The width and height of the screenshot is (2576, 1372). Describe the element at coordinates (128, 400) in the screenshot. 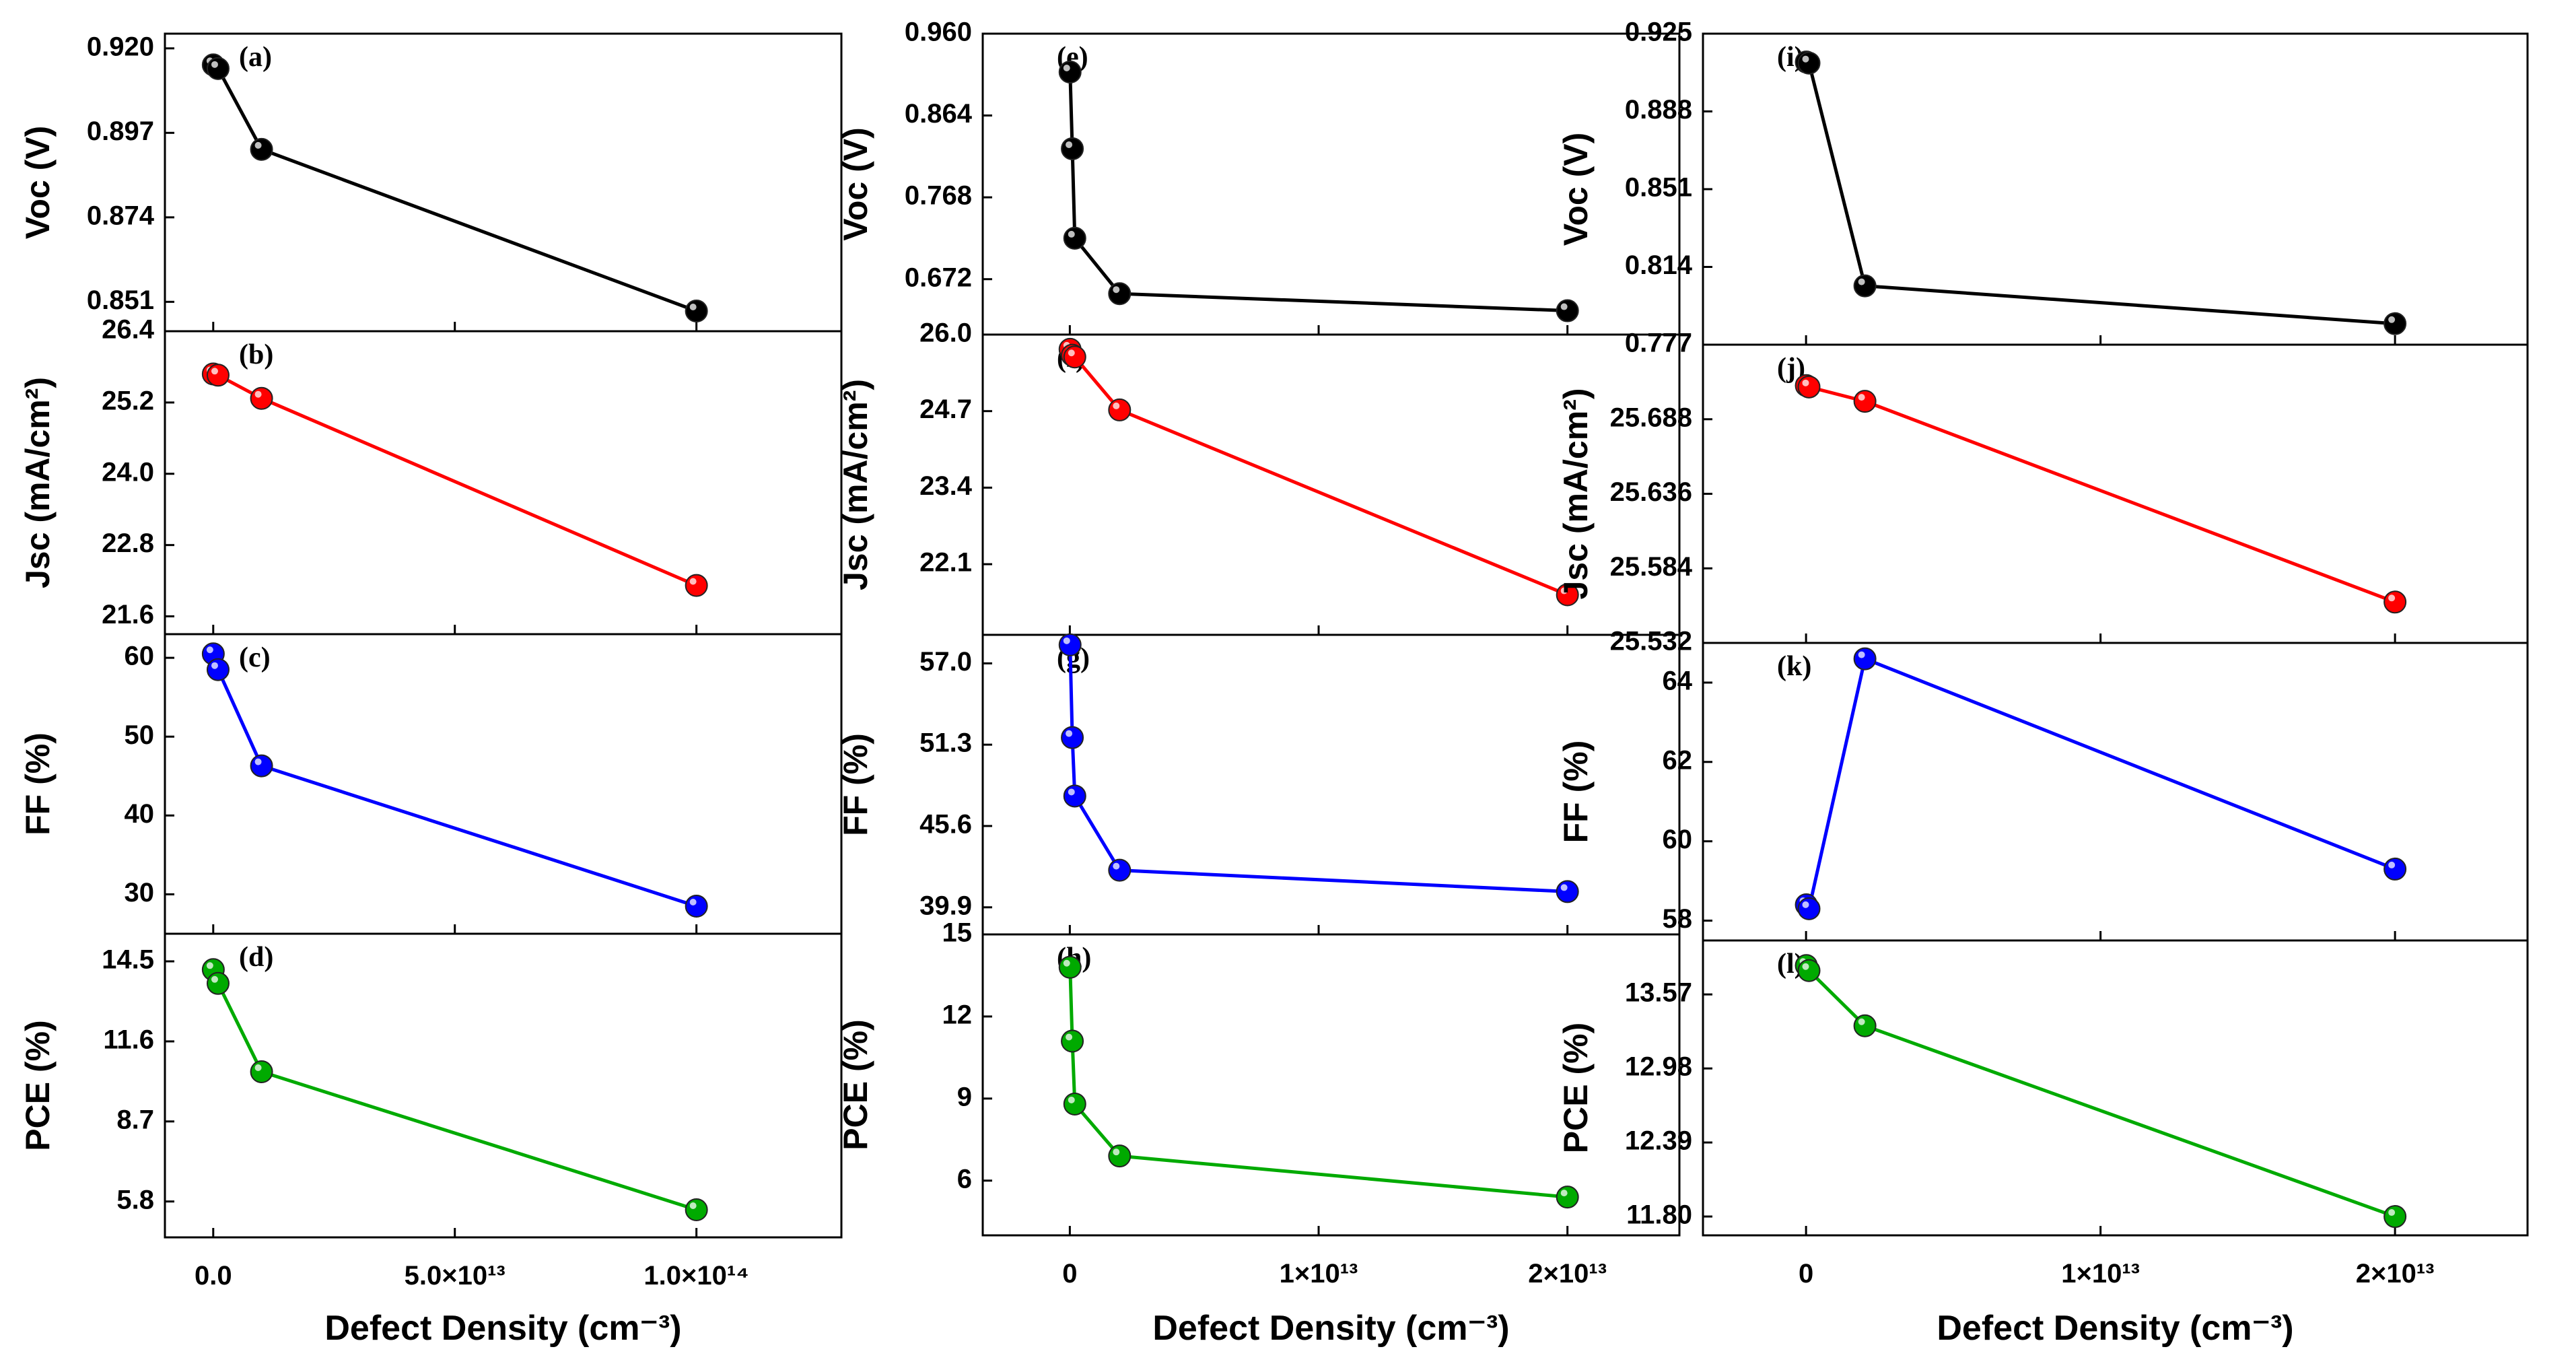

I see `y-tick-label: 25.2` at that location.